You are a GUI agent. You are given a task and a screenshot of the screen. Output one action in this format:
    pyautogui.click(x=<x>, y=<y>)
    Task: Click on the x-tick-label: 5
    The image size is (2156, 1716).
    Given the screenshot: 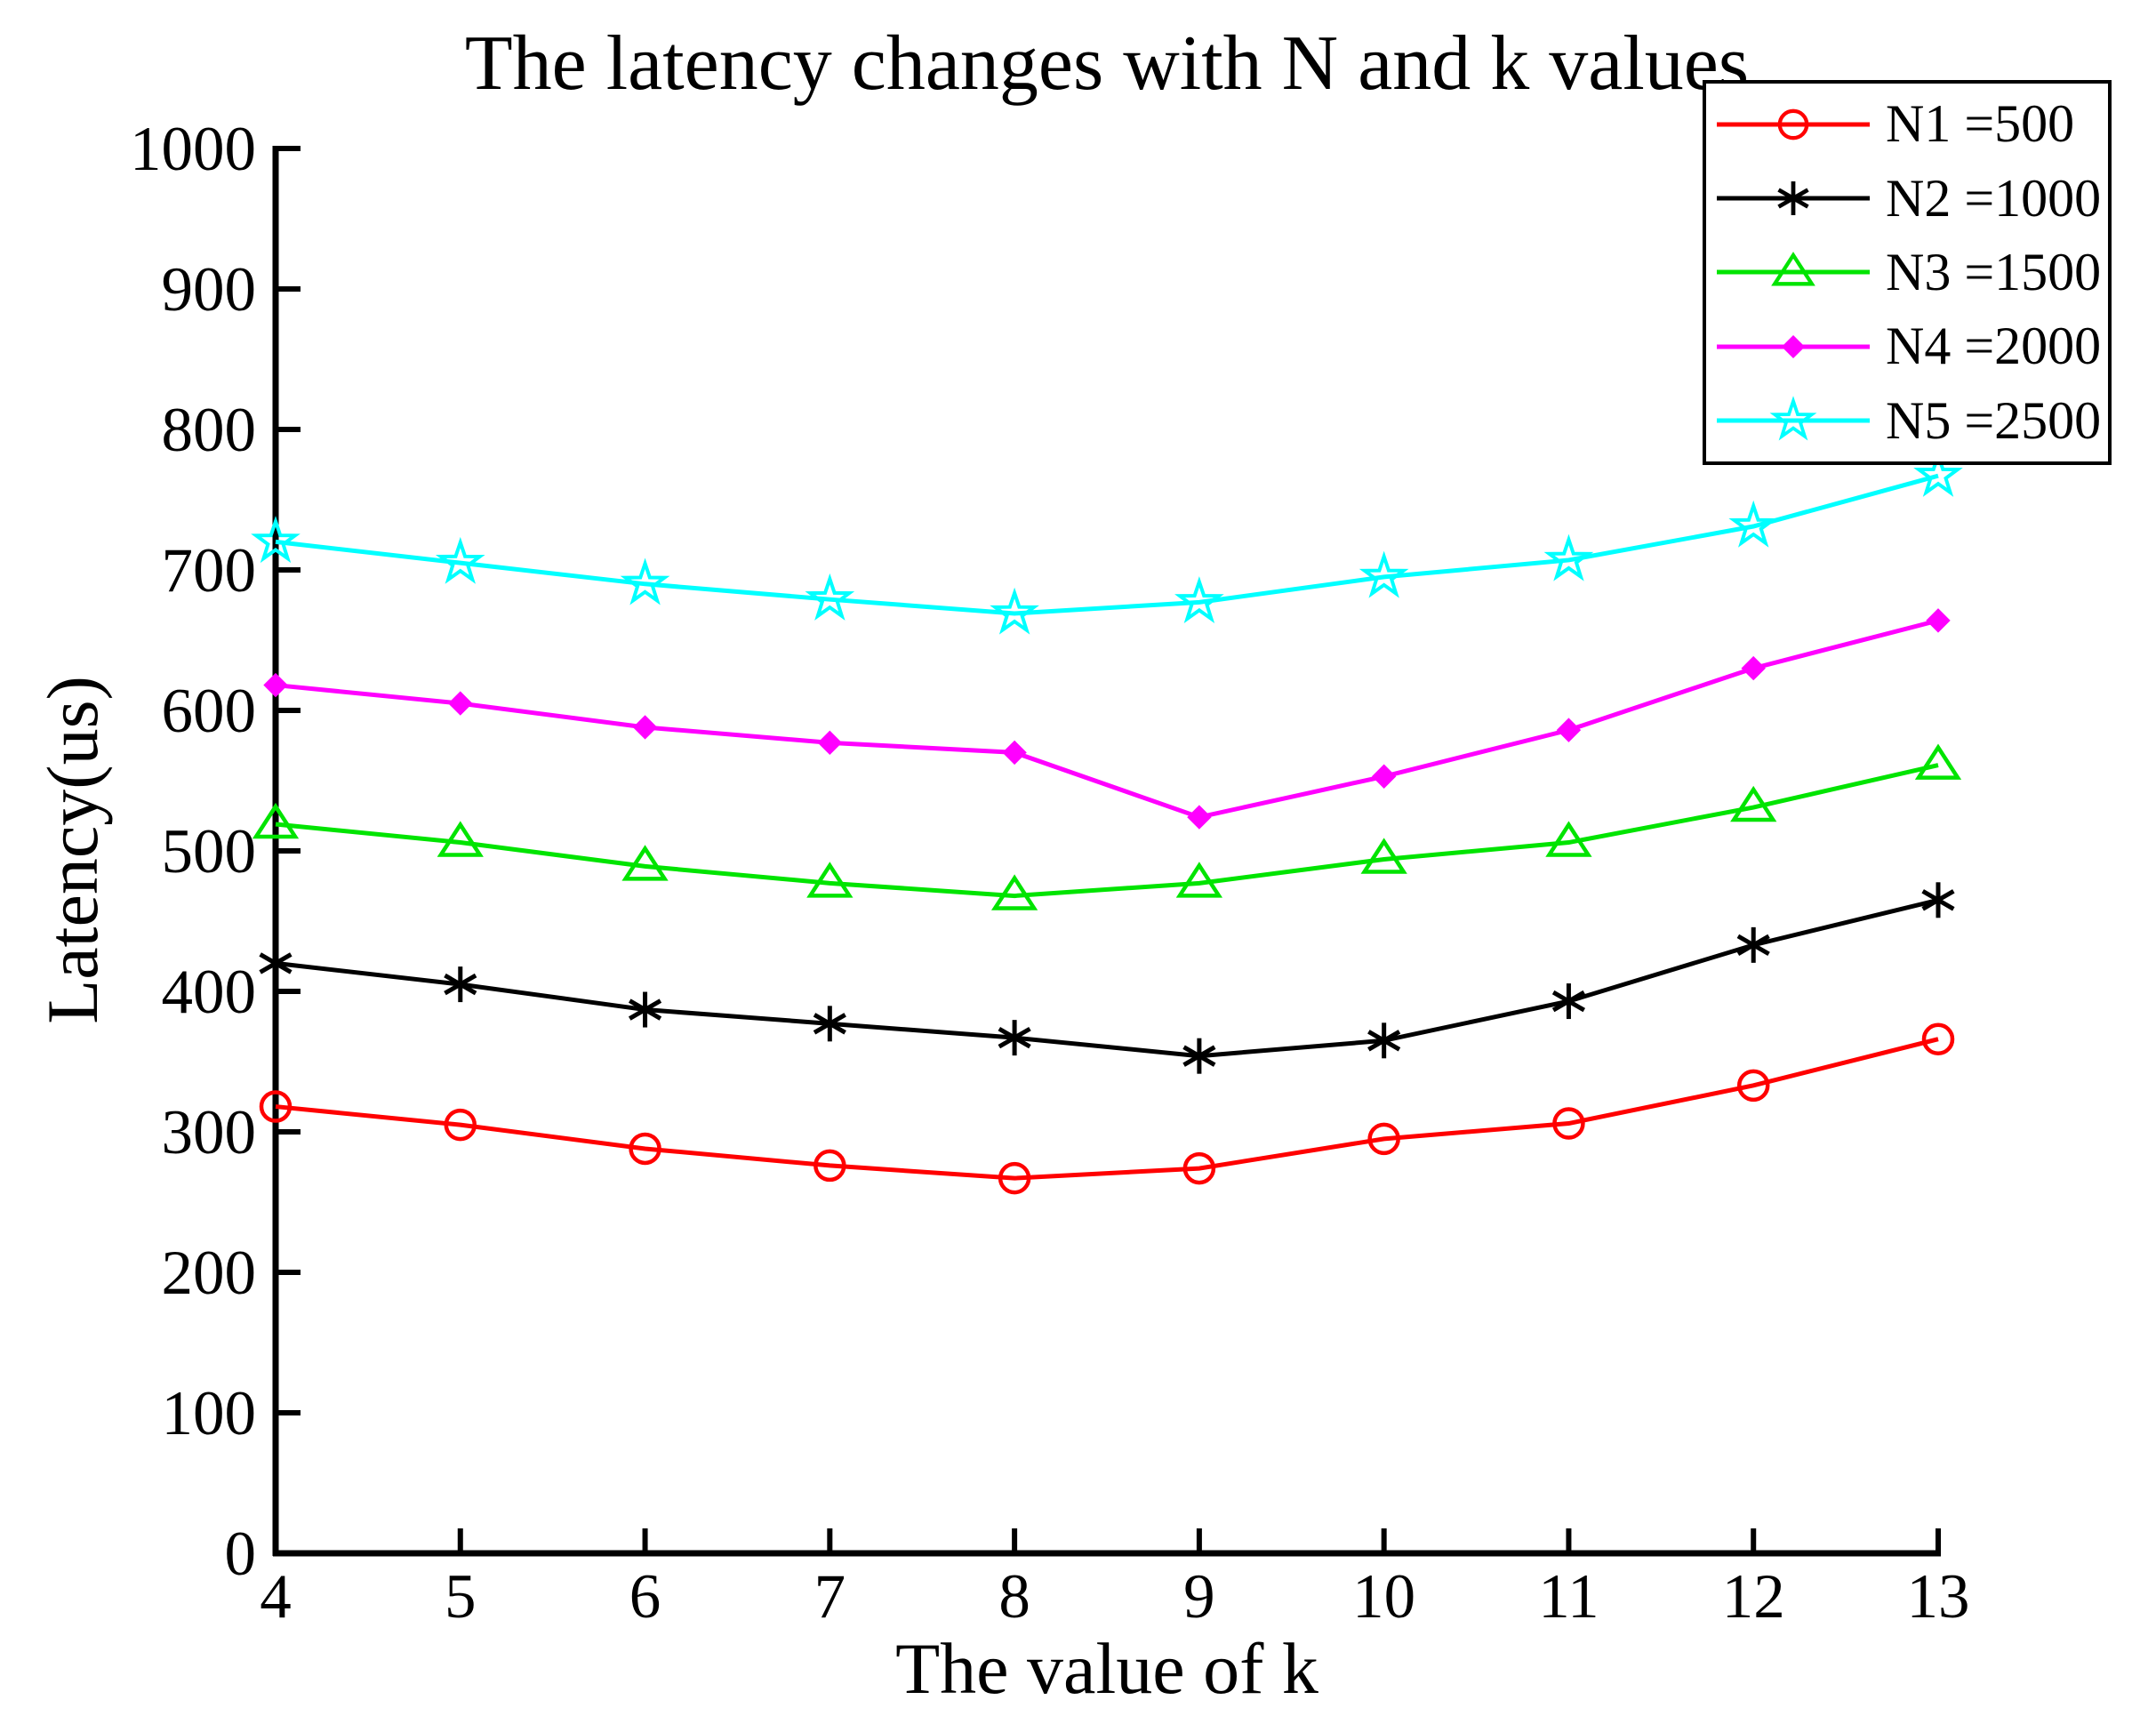 What is the action you would take?
    pyautogui.click(x=461, y=1597)
    